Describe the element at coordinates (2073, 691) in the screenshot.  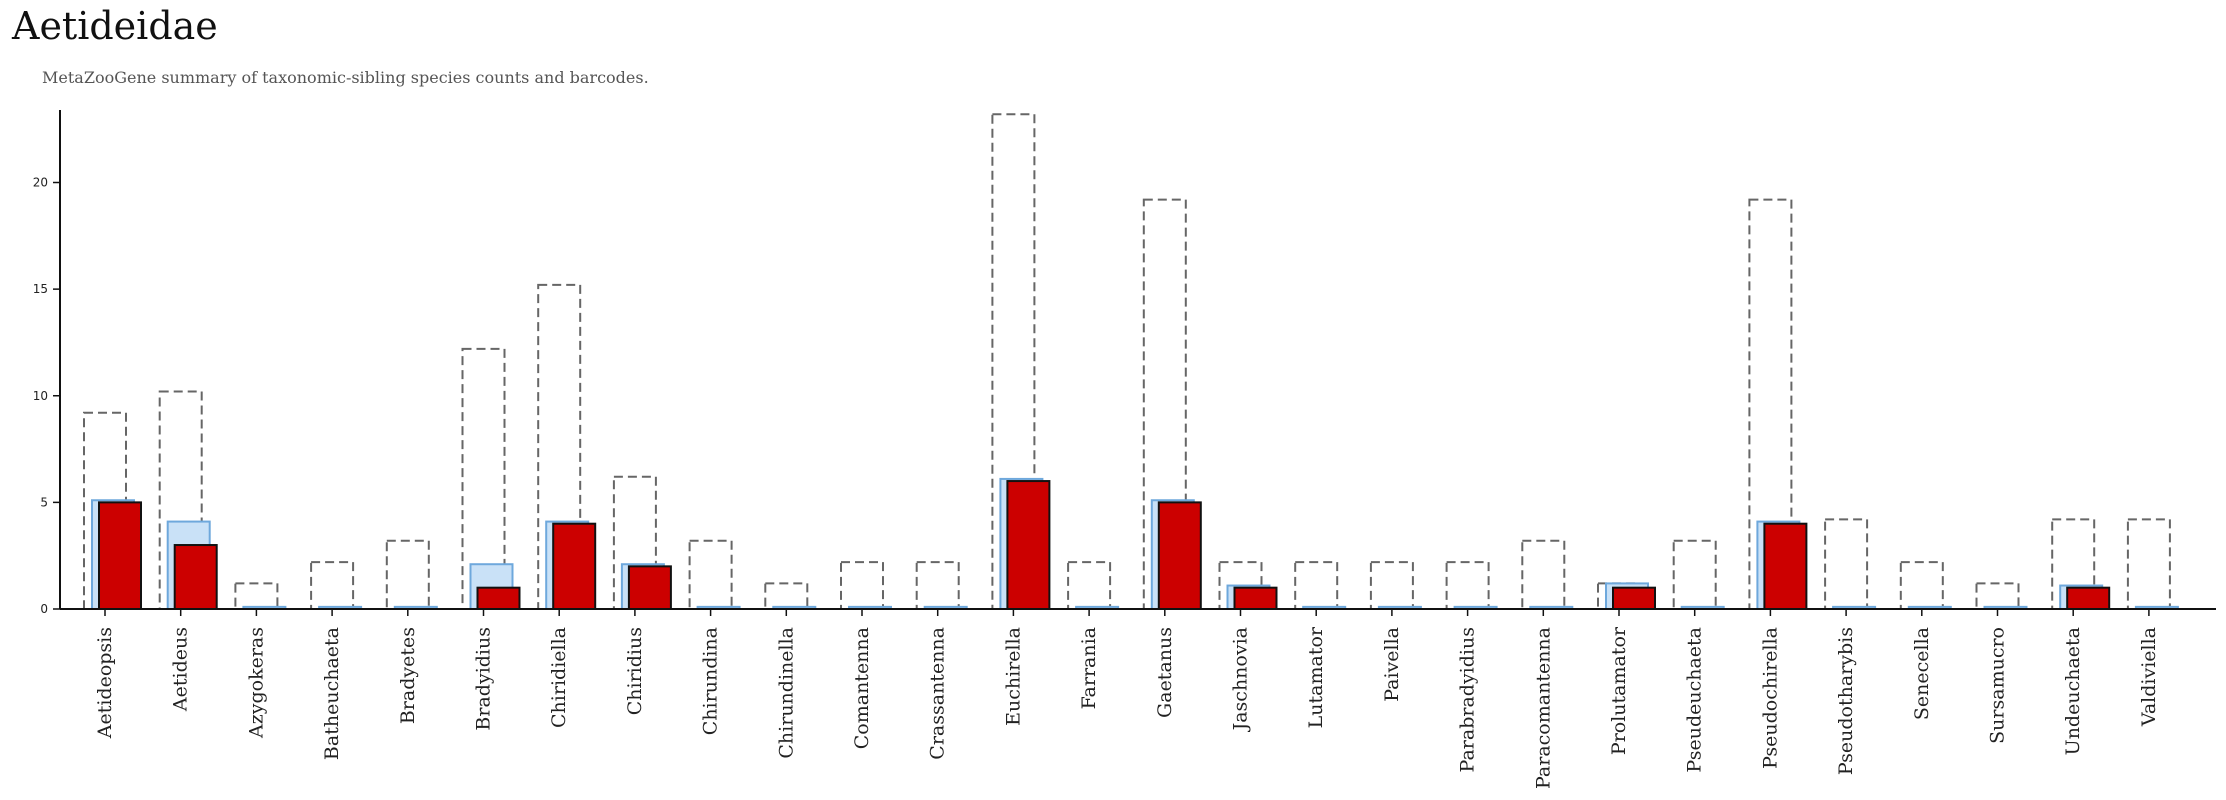
I see `category-label: Undeuchaeta` at that location.